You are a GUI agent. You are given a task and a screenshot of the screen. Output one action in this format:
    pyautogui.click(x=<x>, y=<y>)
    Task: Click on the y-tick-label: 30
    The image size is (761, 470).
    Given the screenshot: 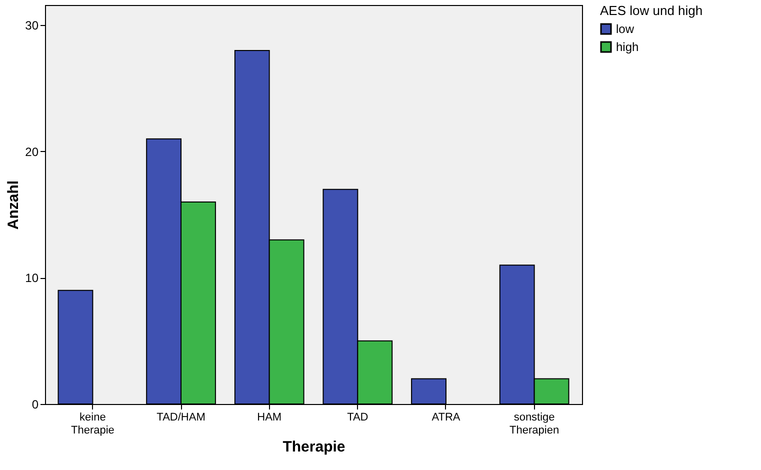 What is the action you would take?
    pyautogui.click(x=32, y=25)
    